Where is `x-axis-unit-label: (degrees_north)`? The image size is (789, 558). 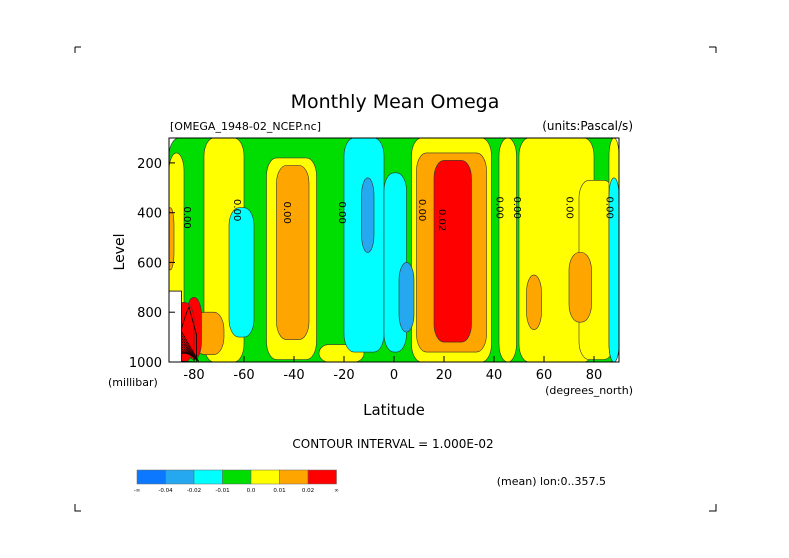
x-axis-unit-label: (degrees_north) is located at coordinates (589, 390).